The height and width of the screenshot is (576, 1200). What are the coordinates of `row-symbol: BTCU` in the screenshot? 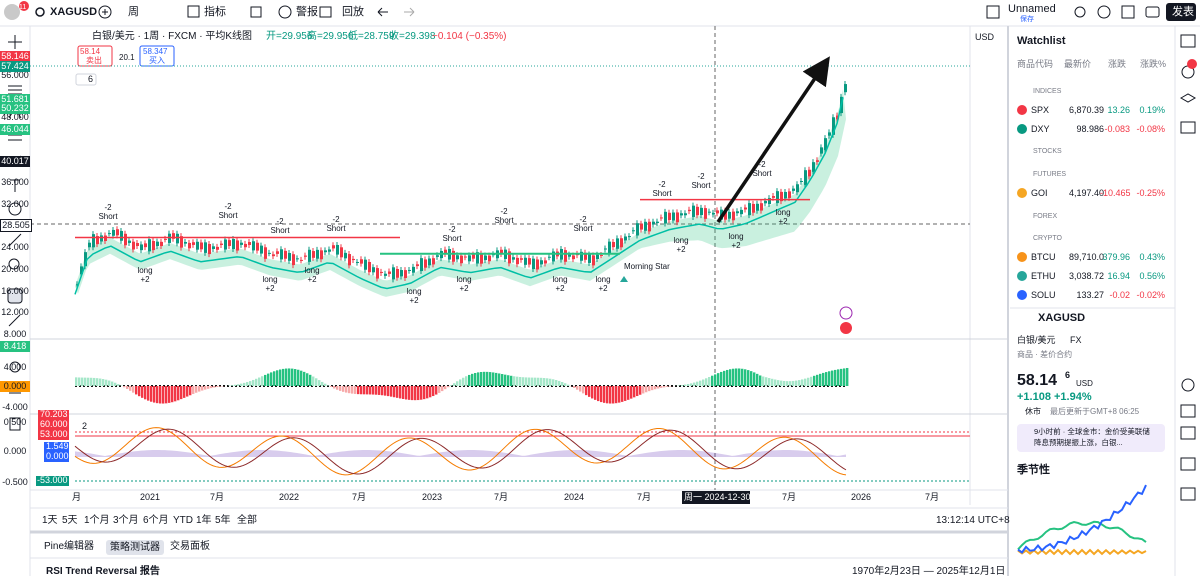 It's located at (1043, 257).